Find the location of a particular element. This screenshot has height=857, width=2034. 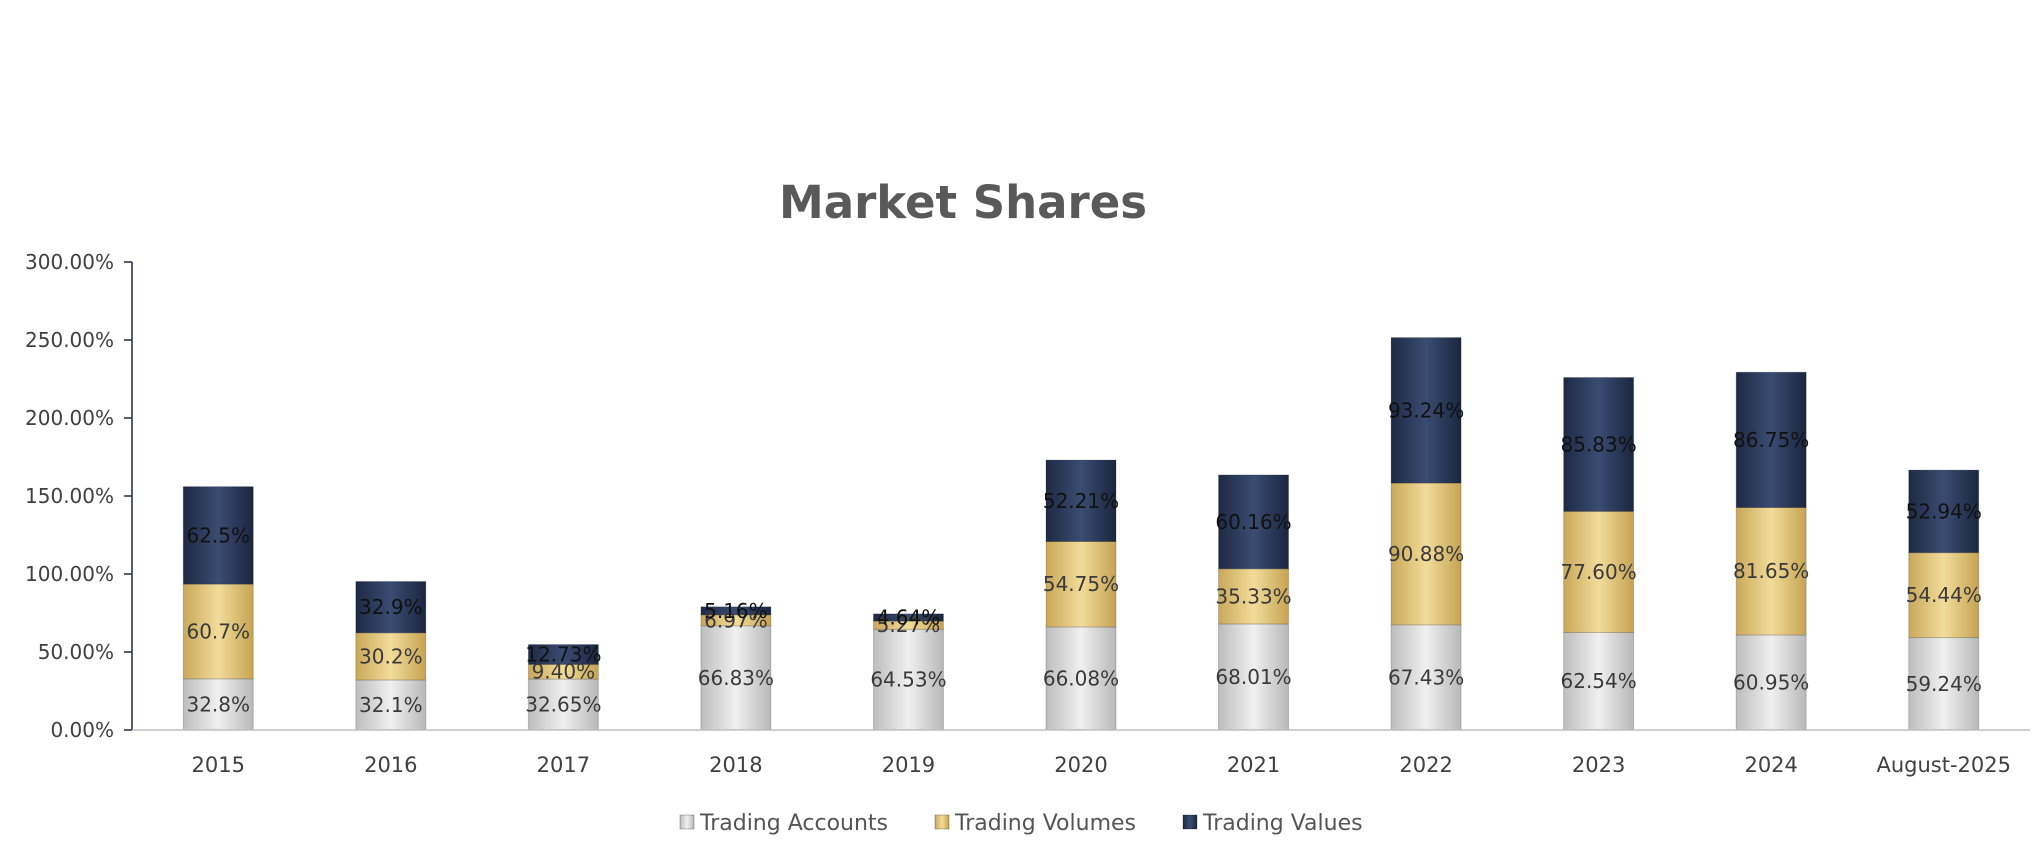

data-label: 64.53% is located at coordinates (908, 680).